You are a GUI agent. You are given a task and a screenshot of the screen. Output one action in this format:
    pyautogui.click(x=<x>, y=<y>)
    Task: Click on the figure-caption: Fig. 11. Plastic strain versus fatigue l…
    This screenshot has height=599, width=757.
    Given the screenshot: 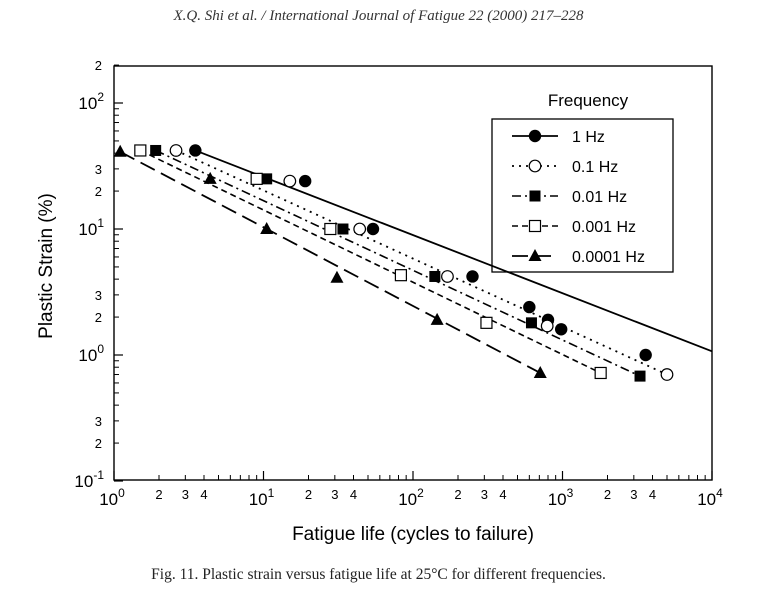 What is the action you would take?
    pyautogui.click(x=378, y=574)
    